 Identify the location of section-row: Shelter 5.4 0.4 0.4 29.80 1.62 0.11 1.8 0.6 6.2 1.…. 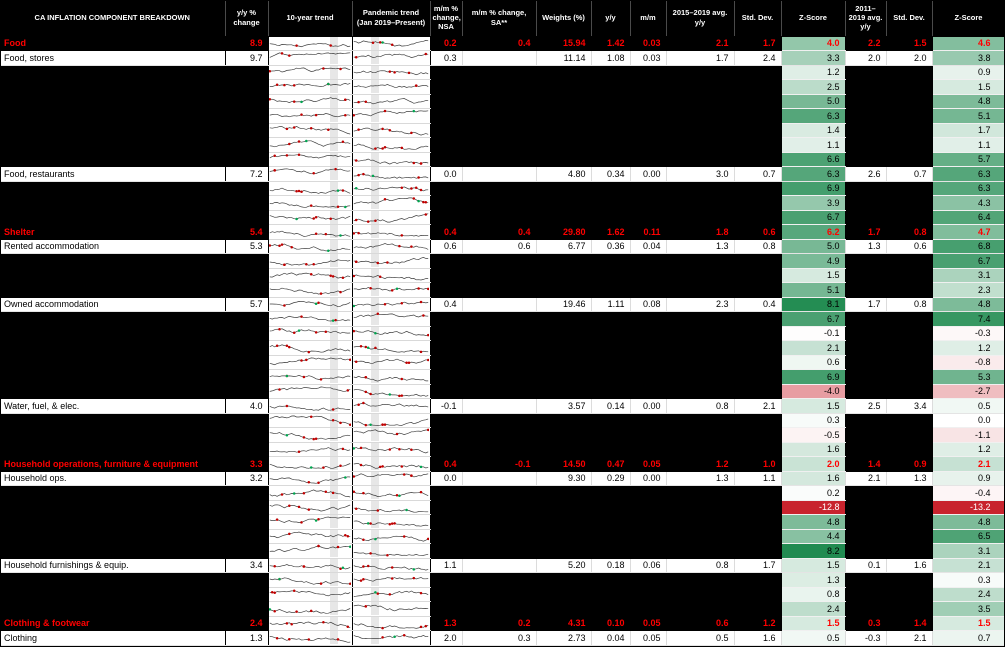
(502, 232).